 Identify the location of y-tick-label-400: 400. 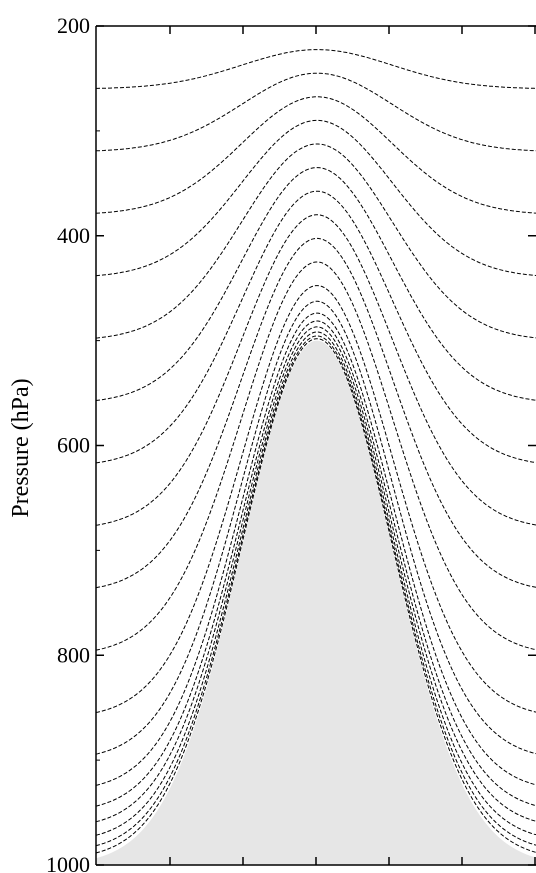
(73, 235).